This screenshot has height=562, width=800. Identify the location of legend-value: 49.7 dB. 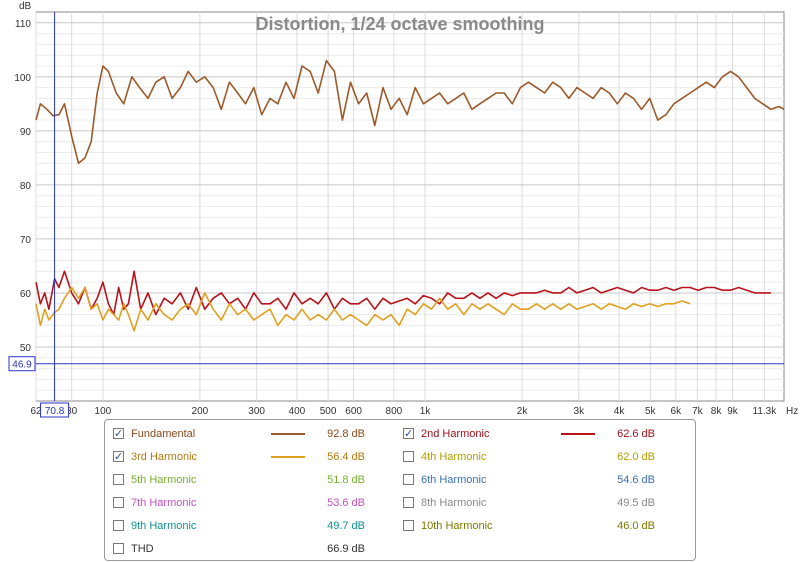
(346, 526).